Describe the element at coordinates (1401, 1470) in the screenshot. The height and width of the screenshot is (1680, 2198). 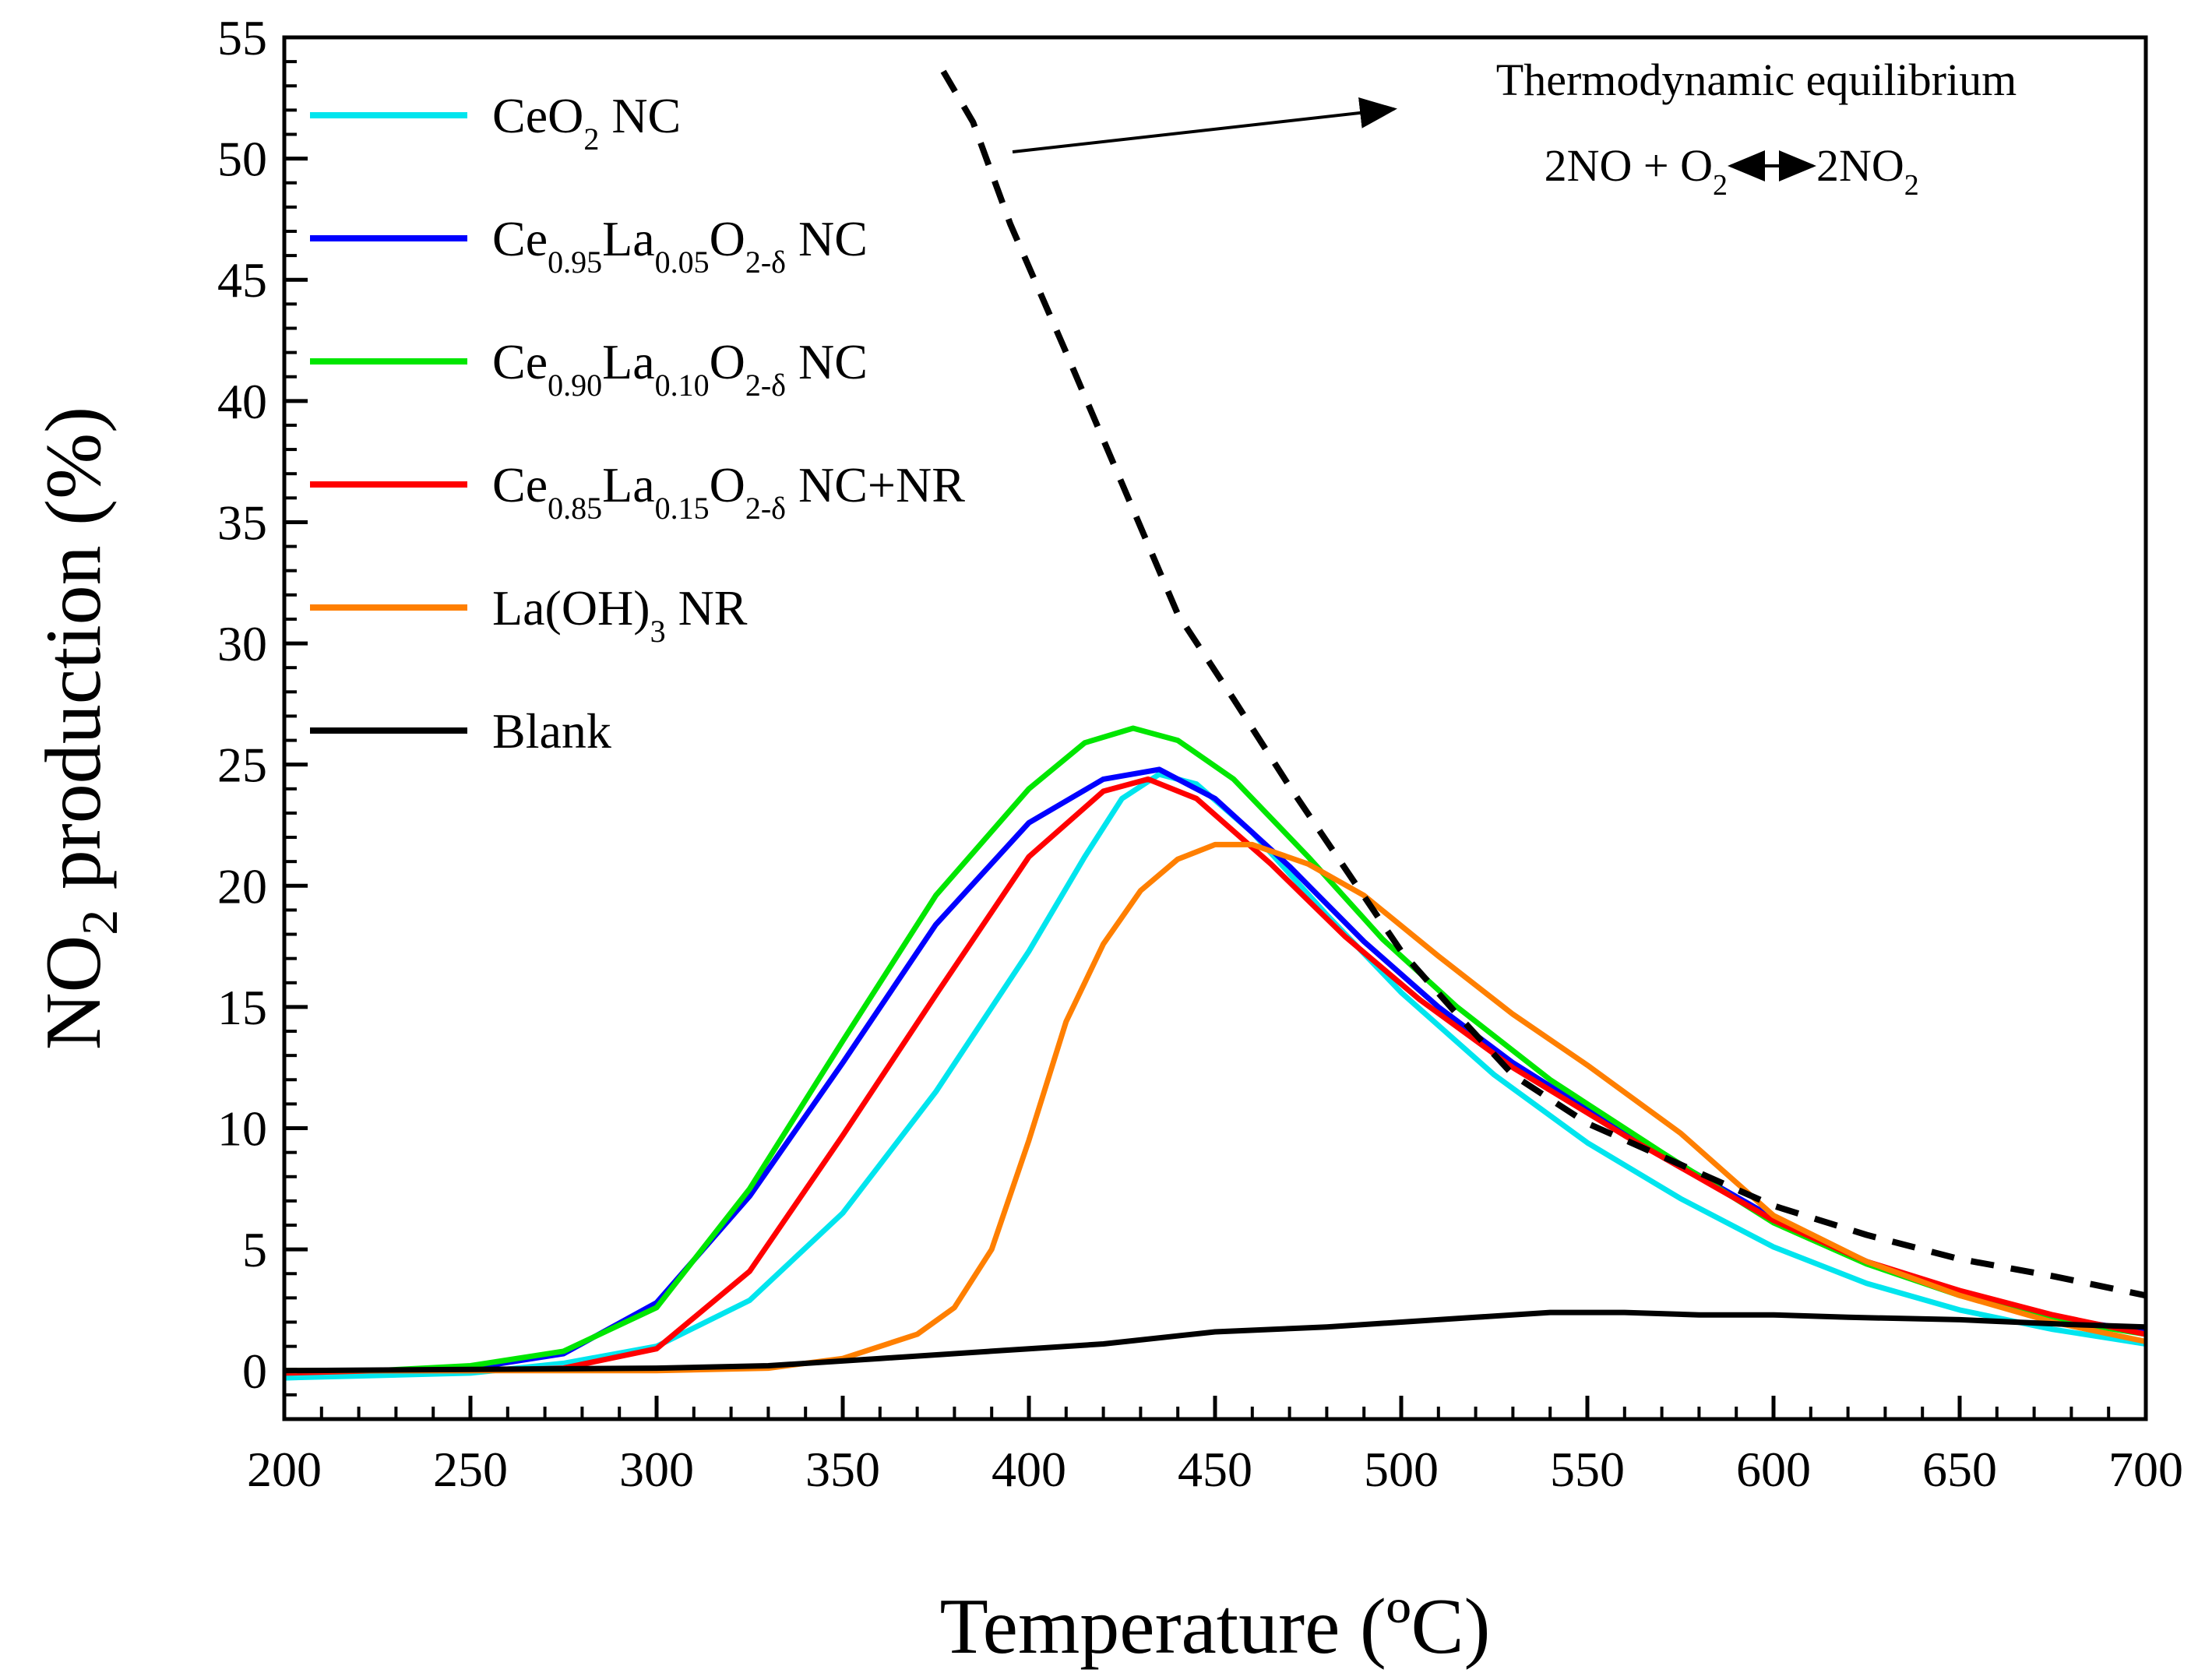
I see `x-tick-label: 500` at that location.